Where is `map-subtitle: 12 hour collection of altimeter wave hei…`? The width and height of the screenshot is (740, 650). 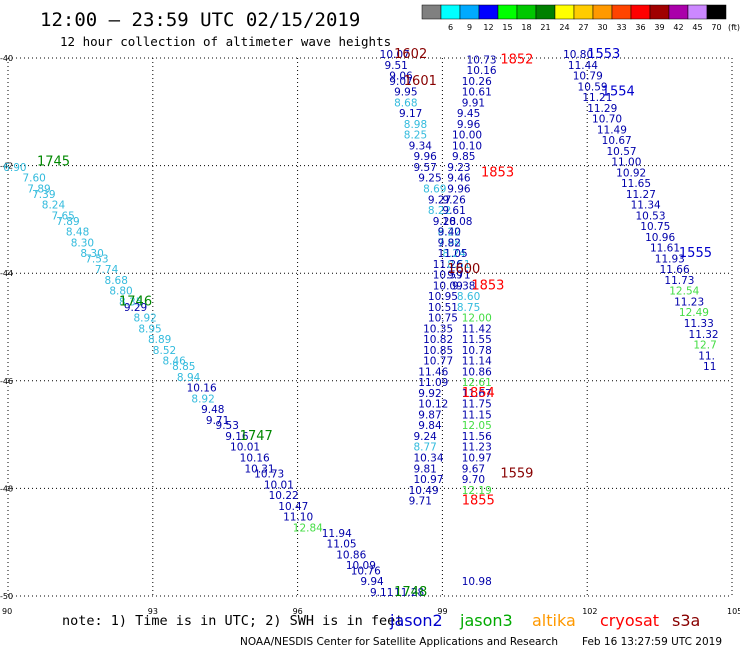
map-subtitle: 12 hour collection of altimeter wave hei… is located at coordinates (225, 41).